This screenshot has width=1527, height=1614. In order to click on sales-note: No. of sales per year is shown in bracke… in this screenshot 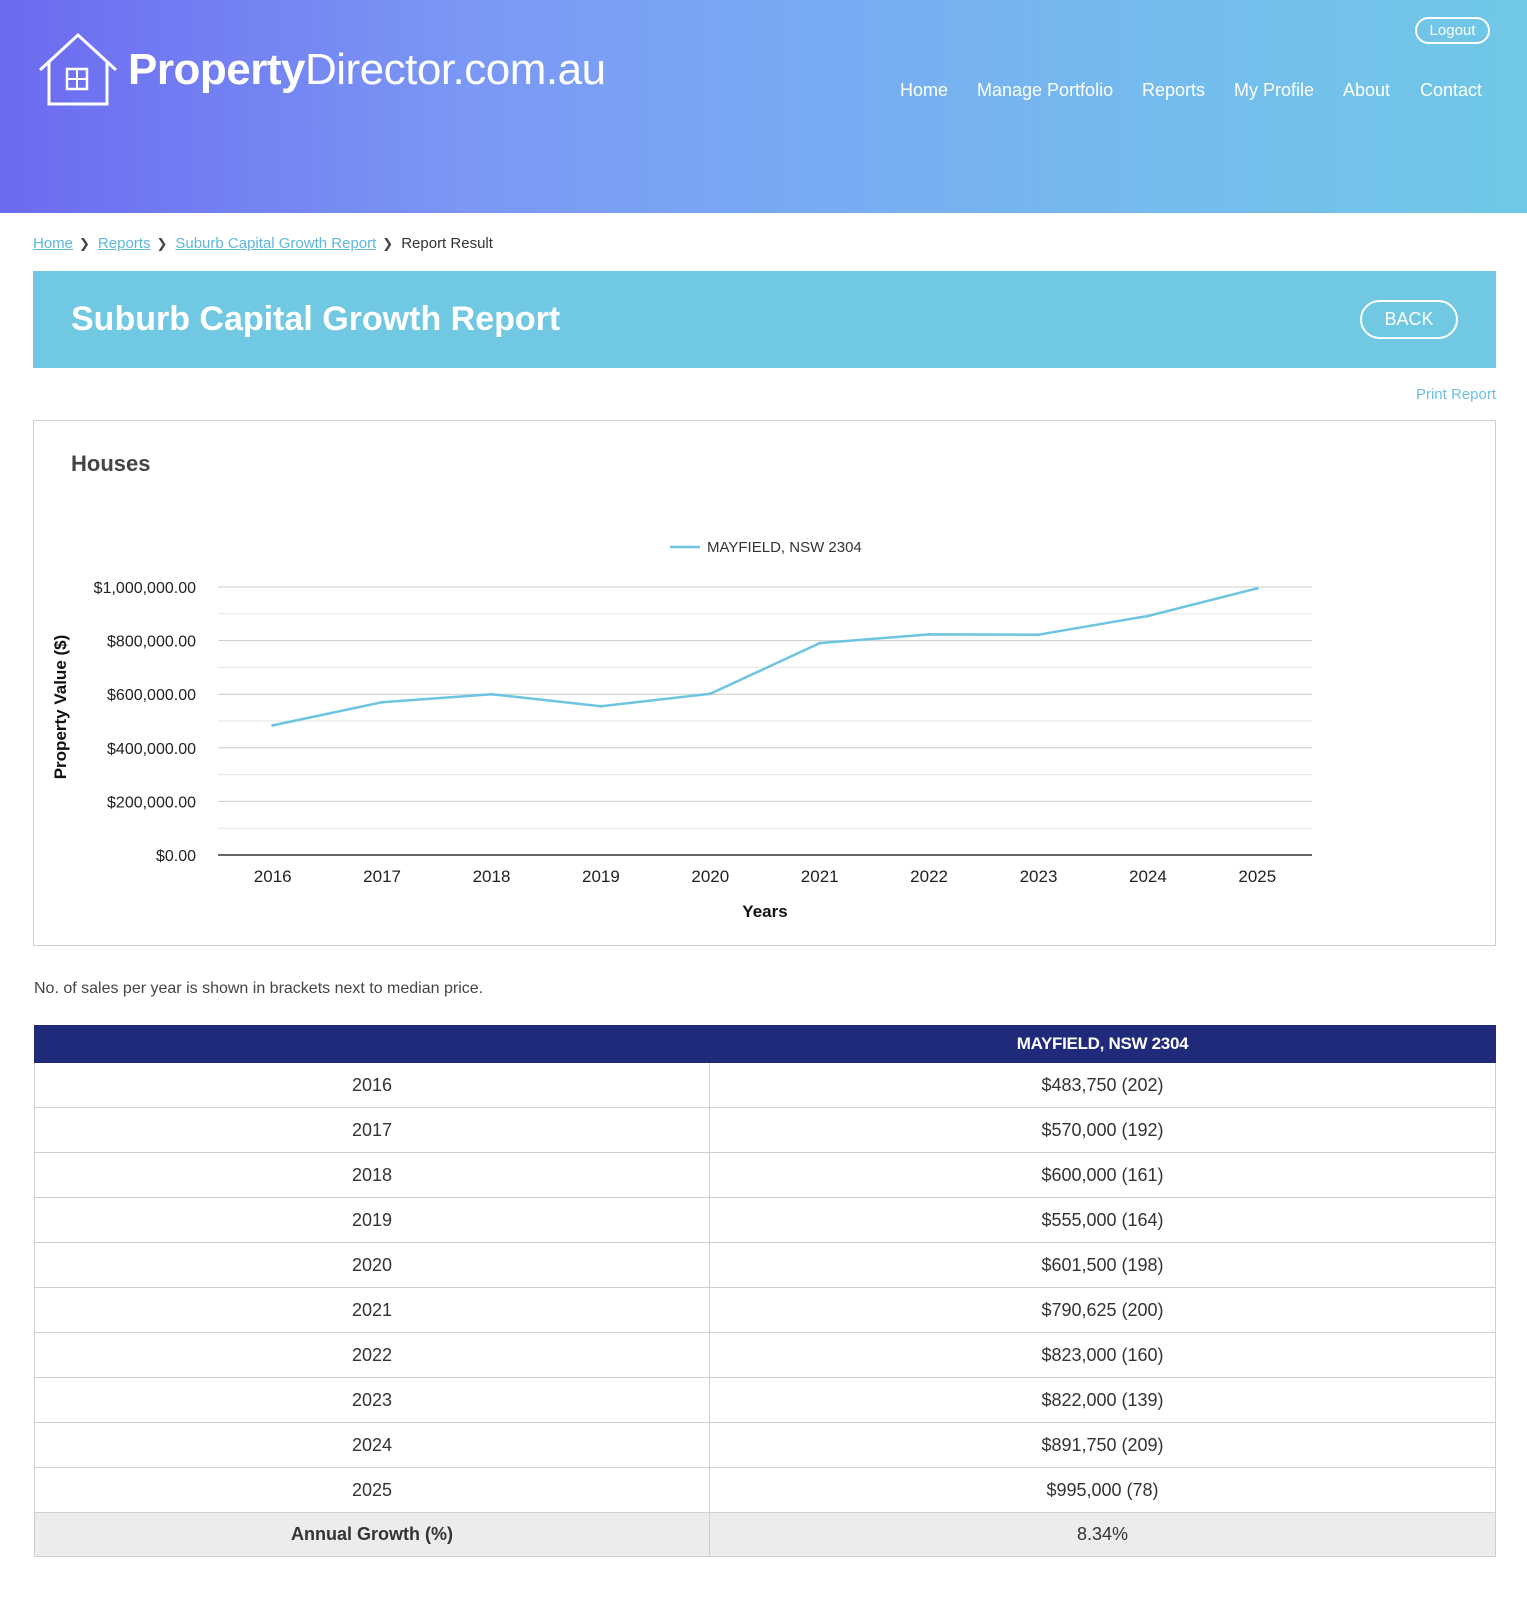, I will do `click(259, 988)`.